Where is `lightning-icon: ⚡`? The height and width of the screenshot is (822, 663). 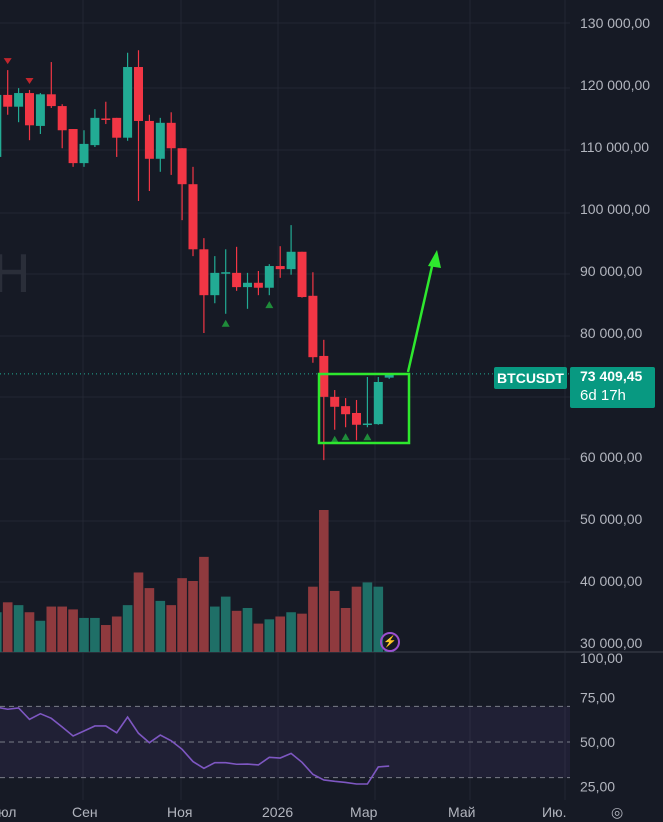 lightning-icon: ⚡ is located at coordinates (390, 642).